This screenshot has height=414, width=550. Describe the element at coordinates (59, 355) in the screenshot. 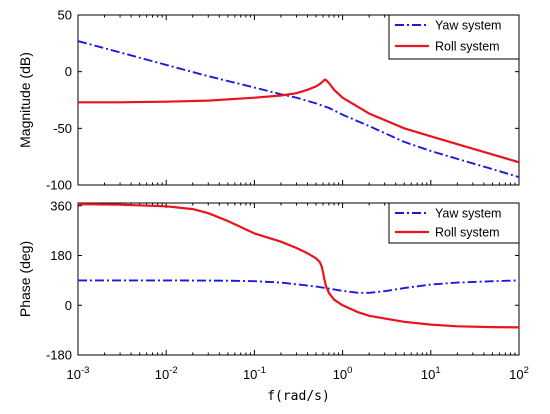

I see `y-tick-label: -180` at that location.